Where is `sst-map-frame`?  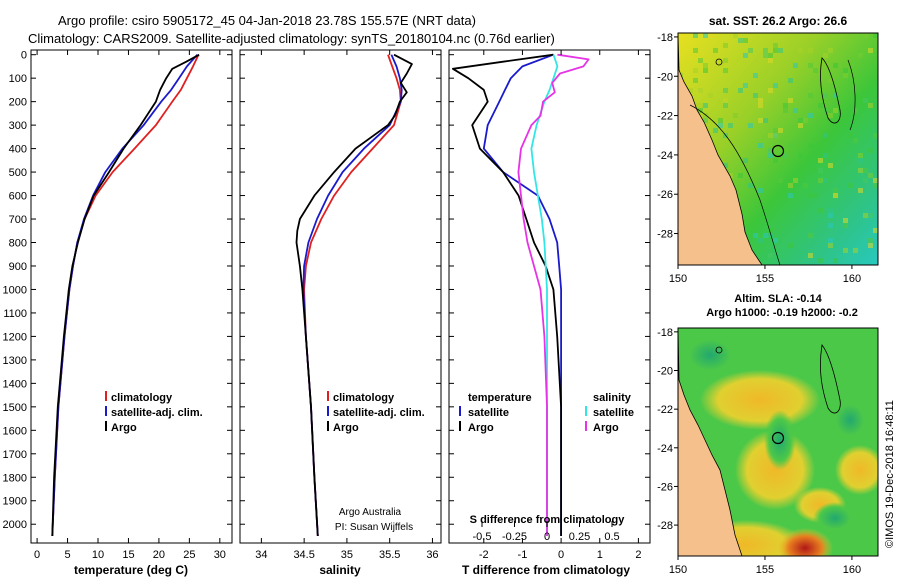 sst-map-frame is located at coordinates (778, 149).